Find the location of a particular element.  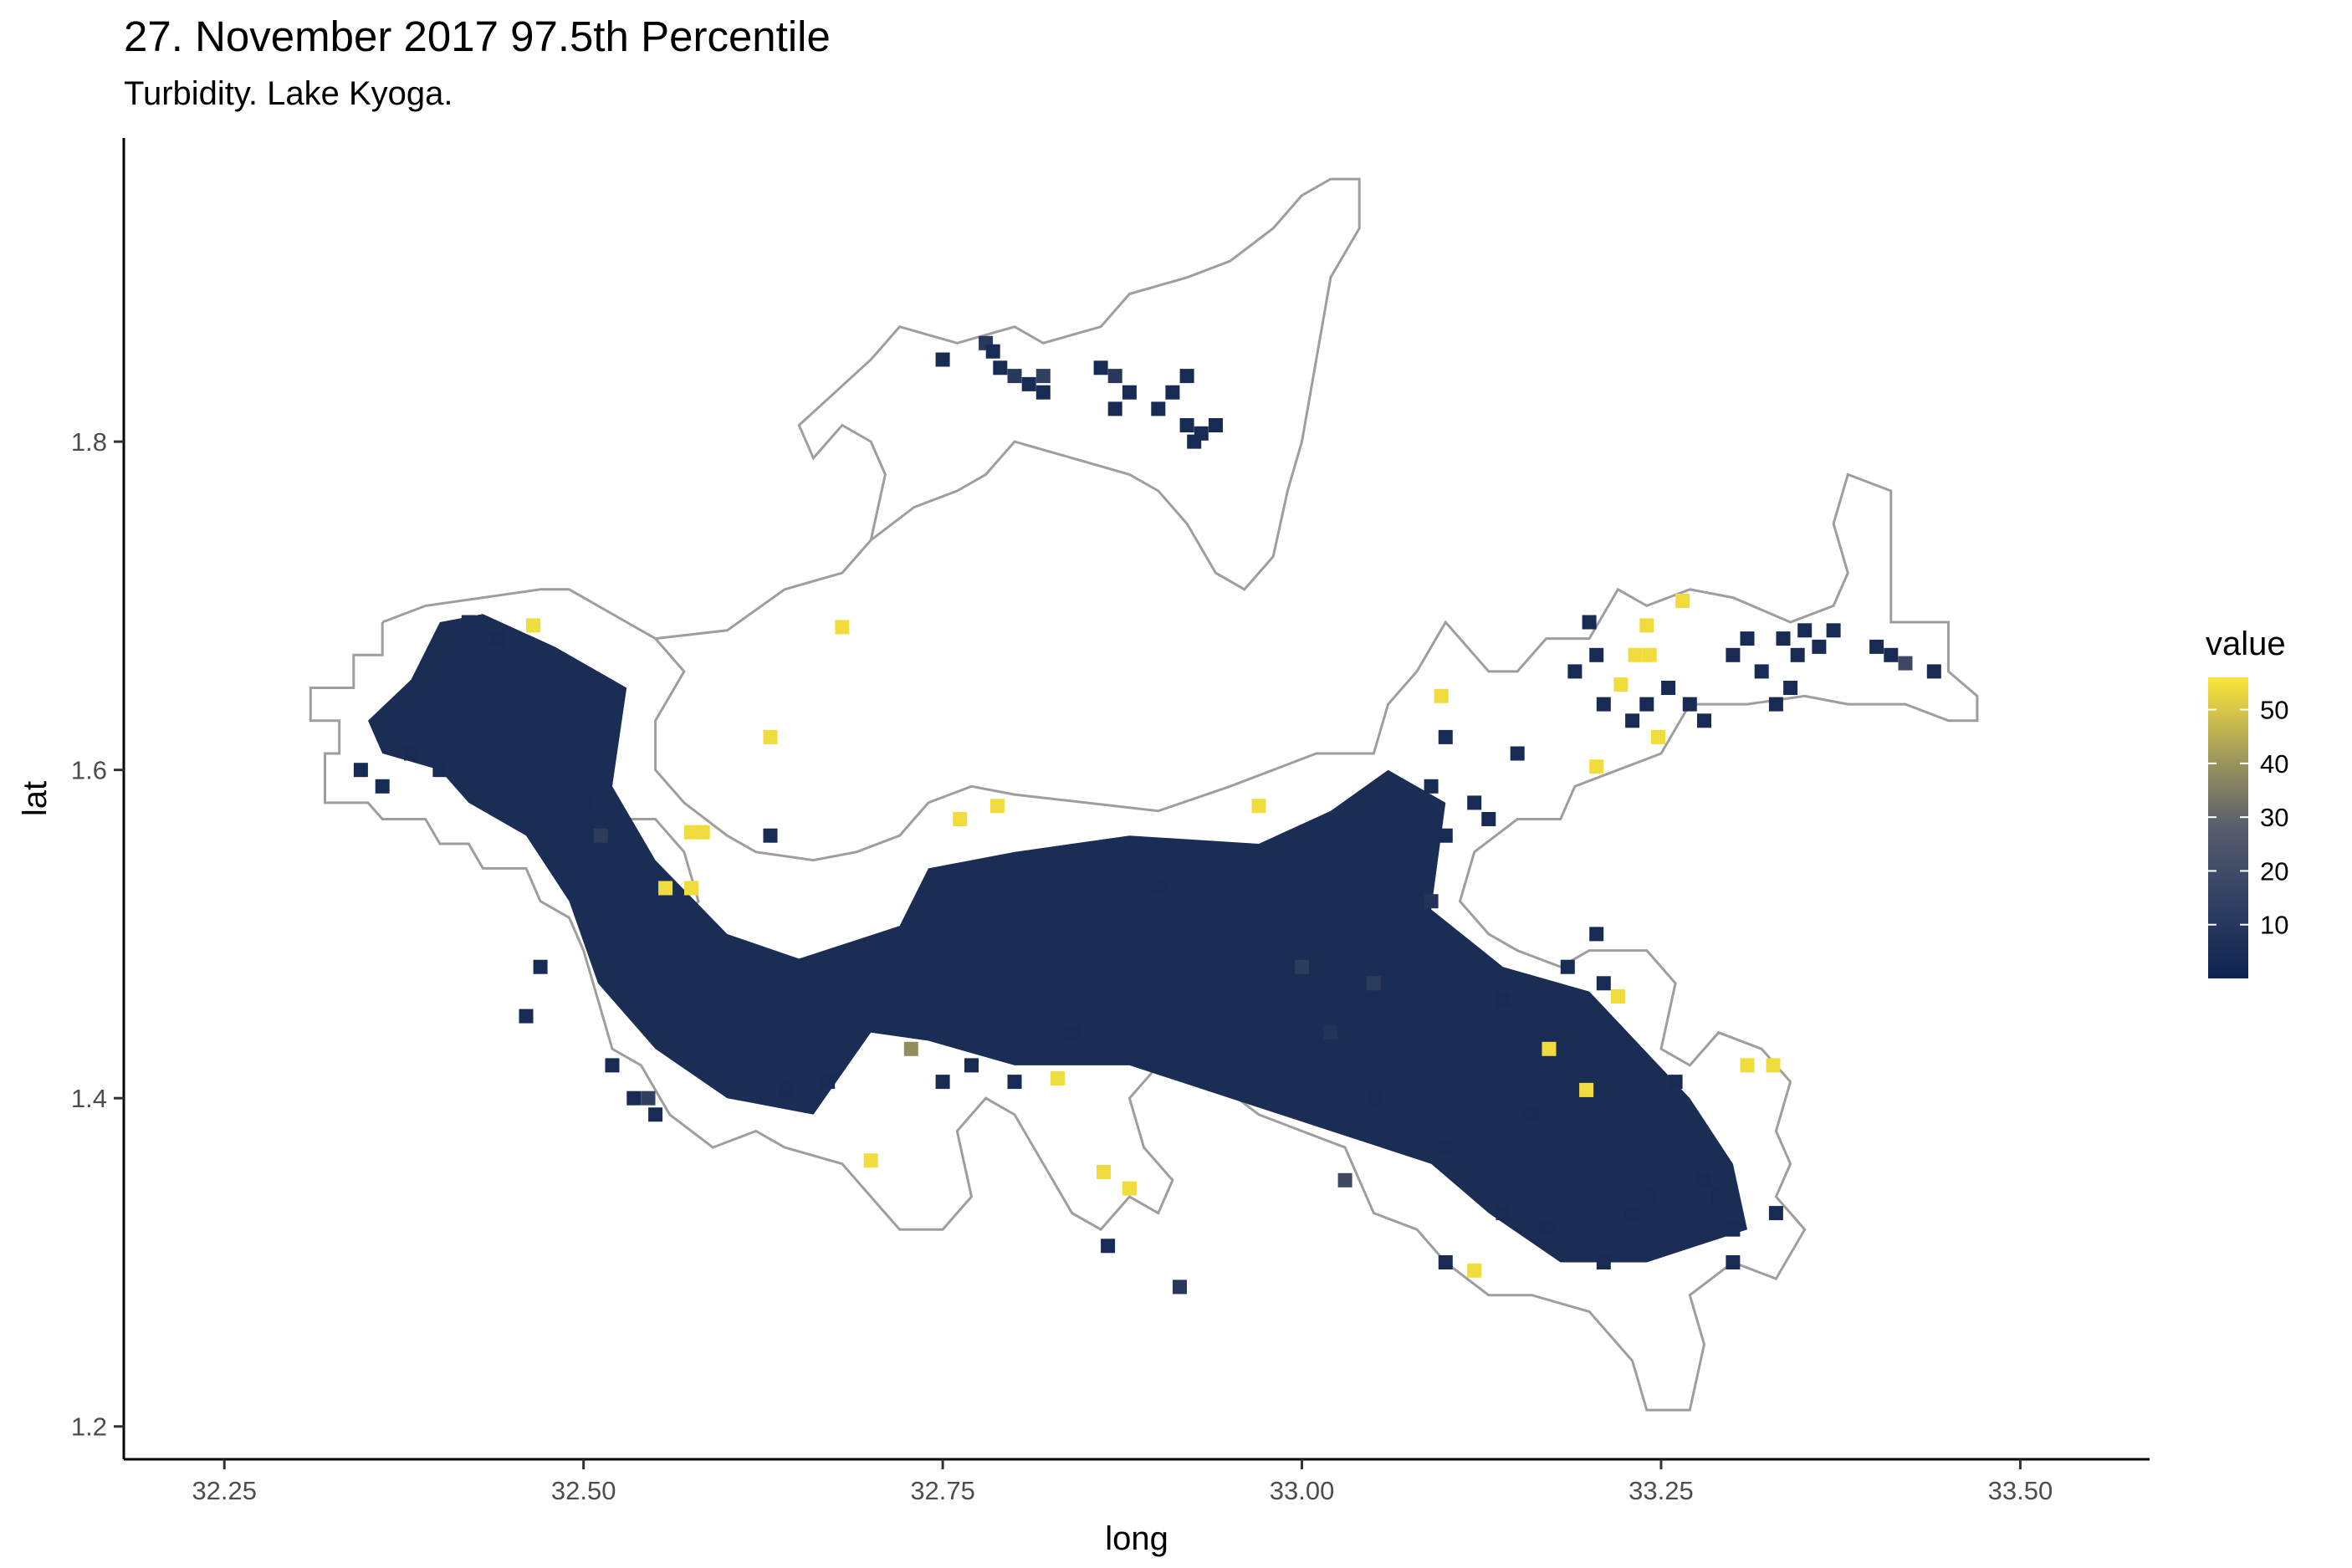

x-tick-label: 32.25 is located at coordinates (224, 1490).